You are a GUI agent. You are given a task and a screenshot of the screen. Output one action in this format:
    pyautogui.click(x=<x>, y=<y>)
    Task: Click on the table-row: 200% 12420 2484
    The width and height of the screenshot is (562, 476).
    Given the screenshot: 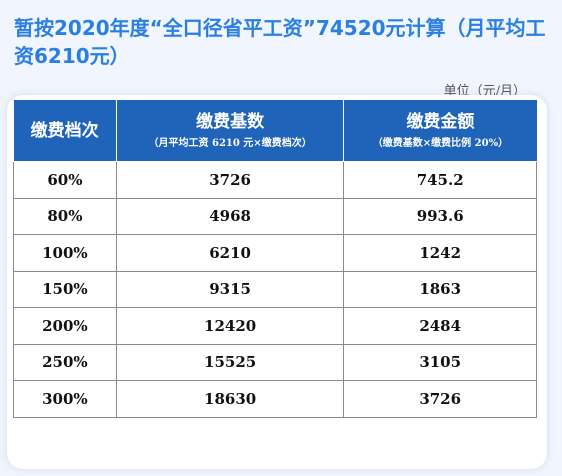 What is the action you would take?
    pyautogui.click(x=275, y=326)
    